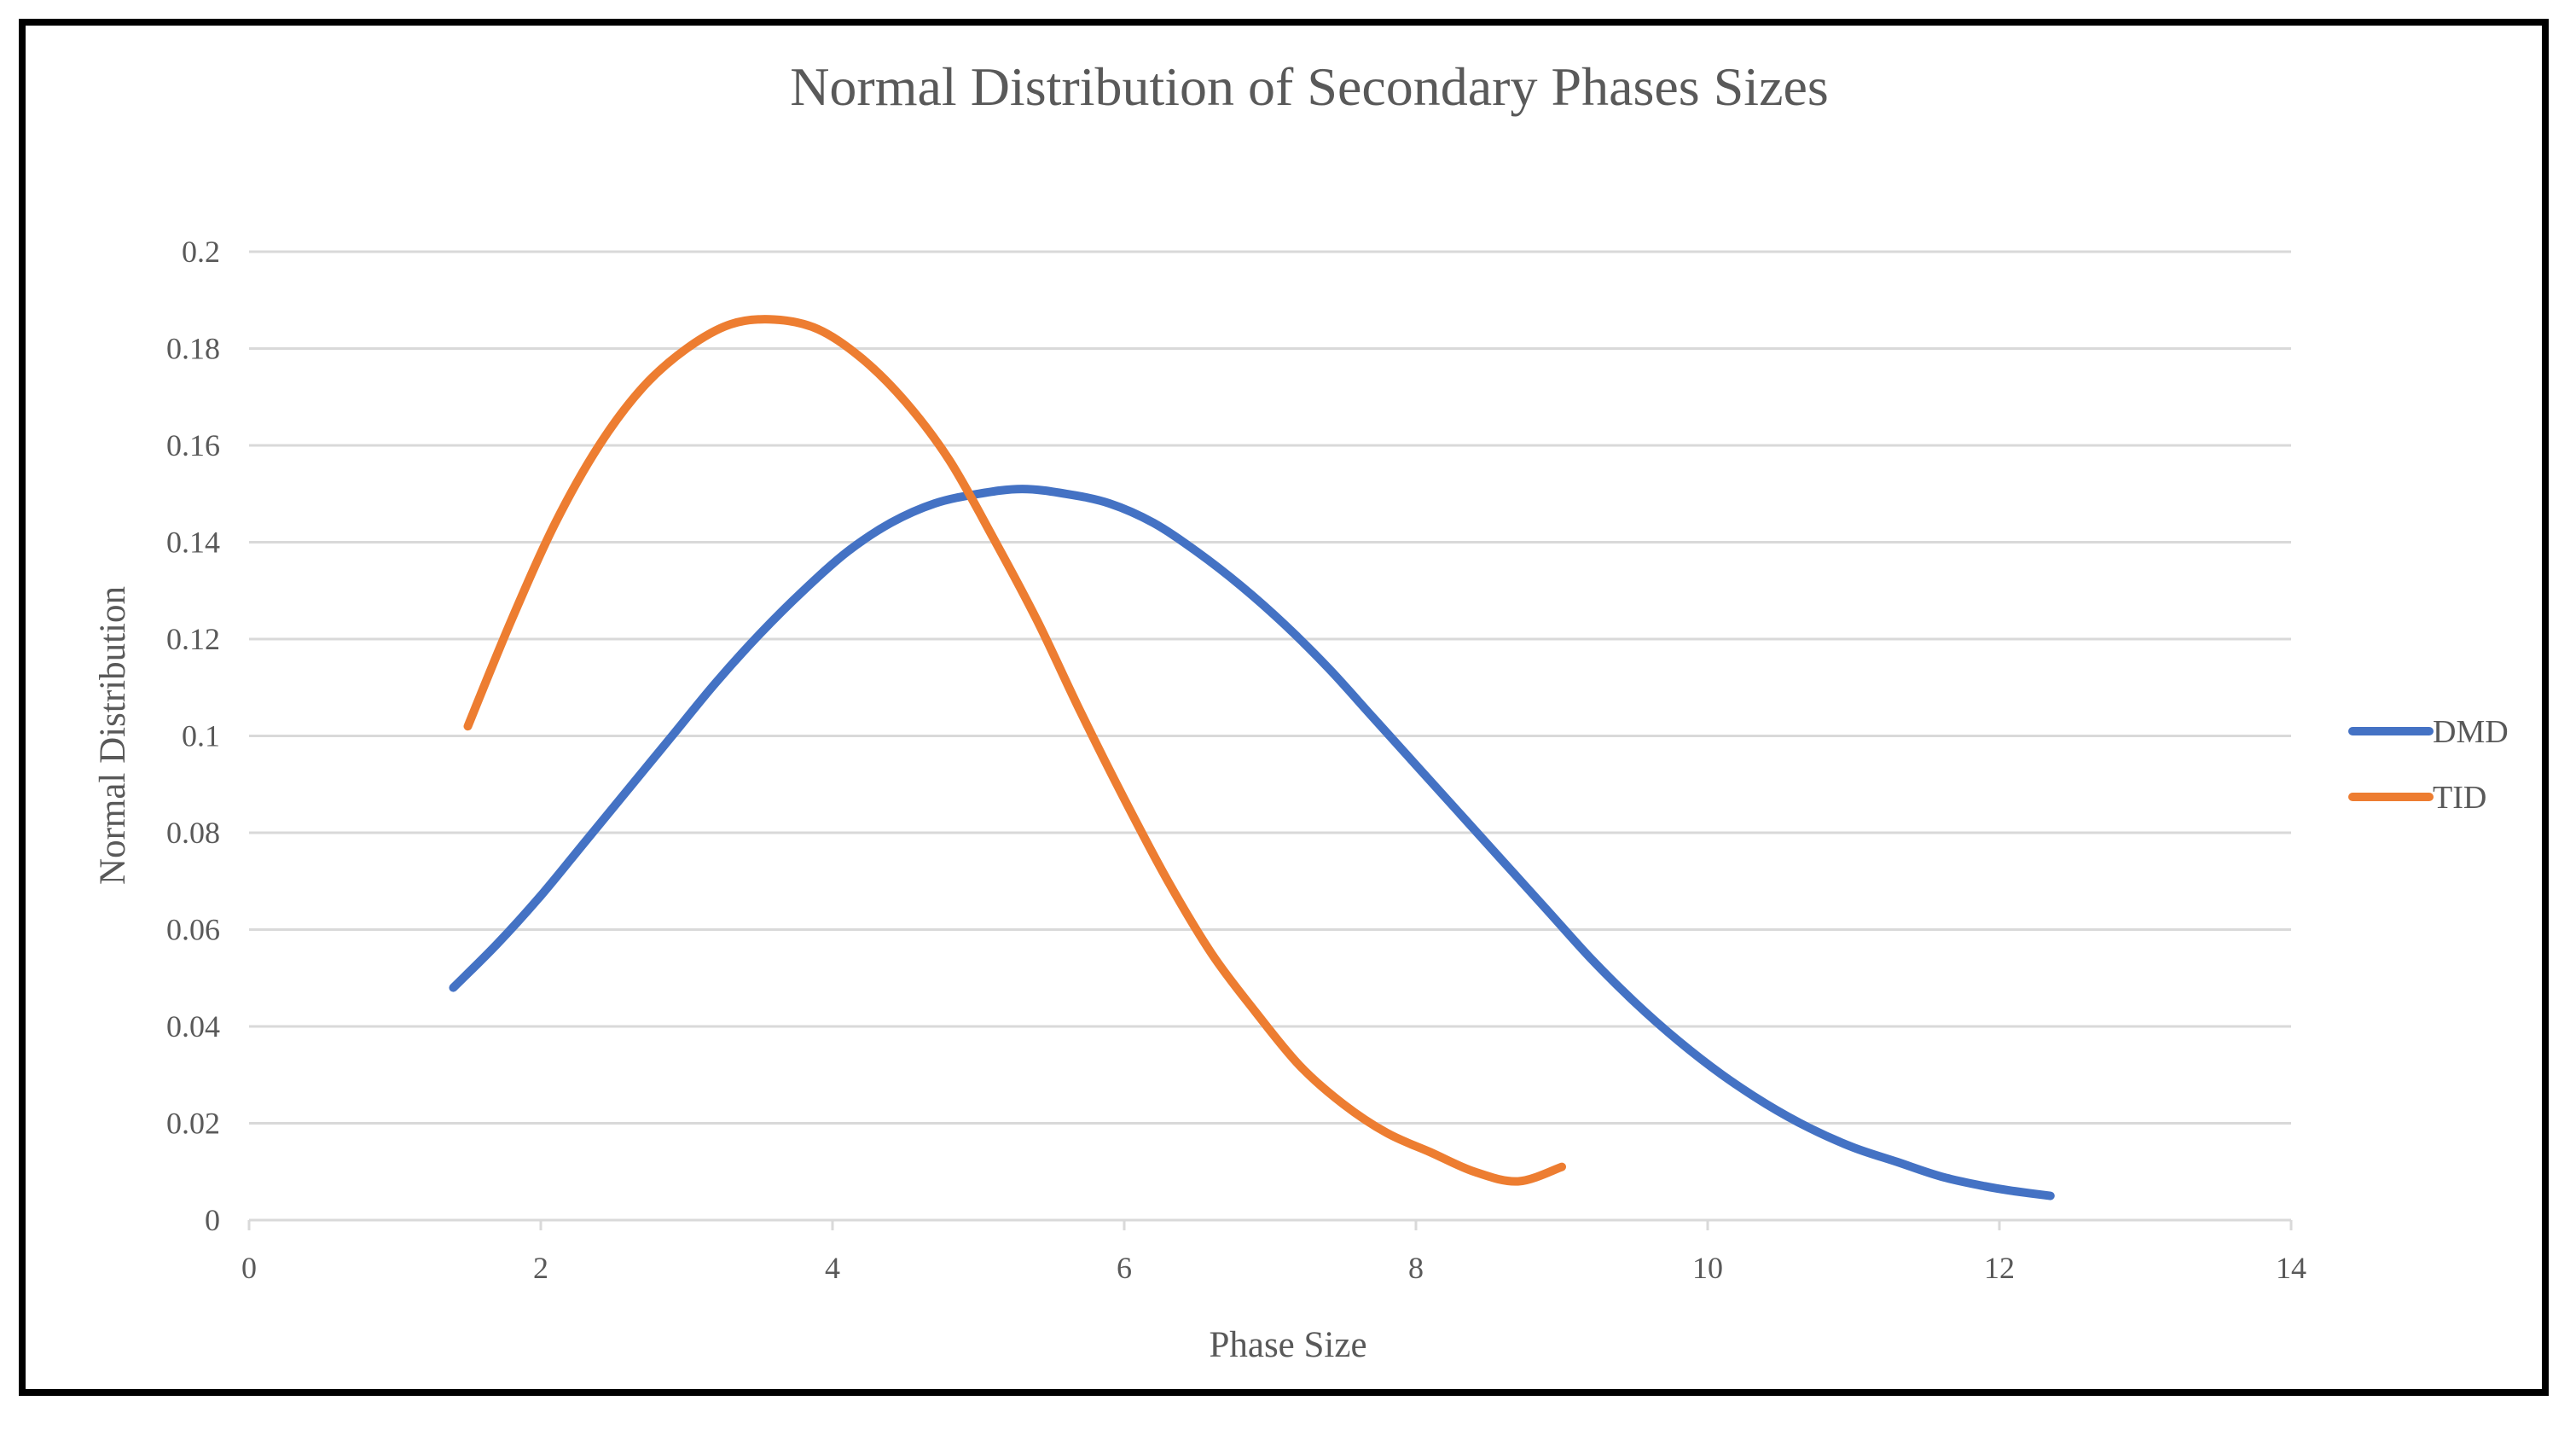  I want to click on y-tick-label: 0.1, so click(201, 736).